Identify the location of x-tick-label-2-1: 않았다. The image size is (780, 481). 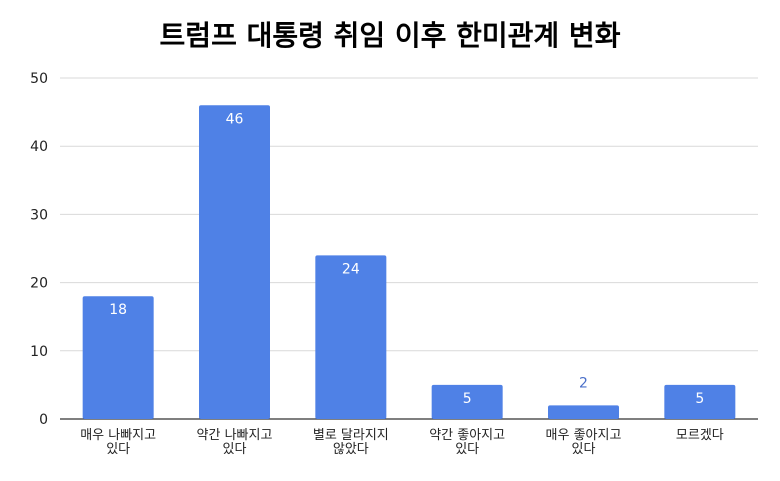
(351, 449).